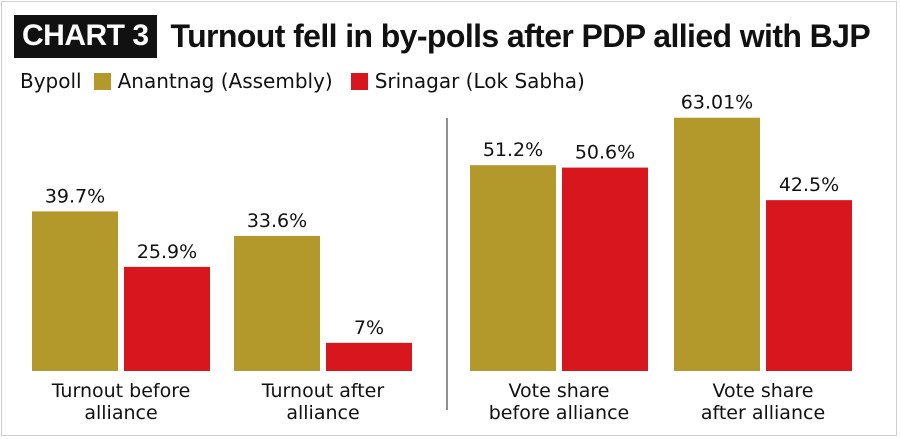 The width and height of the screenshot is (900, 439). I want to click on data-label-panel1-group1-series1: 42.5%, so click(809, 185).